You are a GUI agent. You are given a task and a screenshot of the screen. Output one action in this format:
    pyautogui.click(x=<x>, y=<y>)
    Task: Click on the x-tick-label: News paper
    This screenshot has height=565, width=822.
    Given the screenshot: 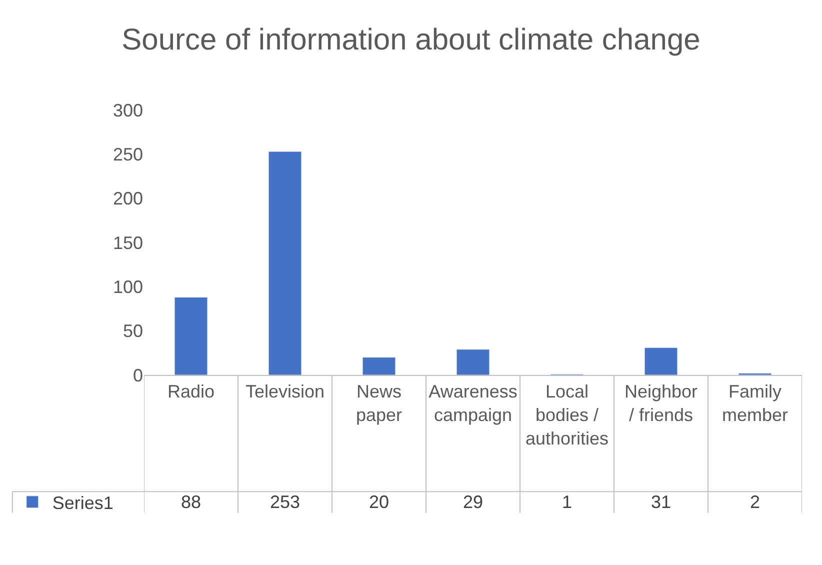 What is the action you would take?
    pyautogui.click(x=379, y=403)
    